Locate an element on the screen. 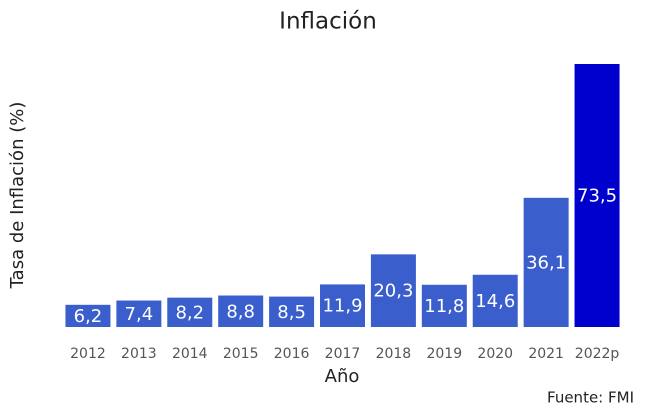 The image size is (648, 408). x-tick-label: 2018 is located at coordinates (394, 354).